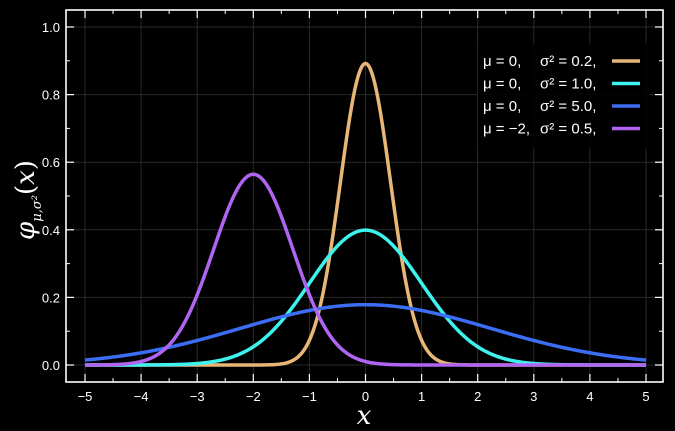  I want to click on x-tick-label: 4, so click(589, 396).